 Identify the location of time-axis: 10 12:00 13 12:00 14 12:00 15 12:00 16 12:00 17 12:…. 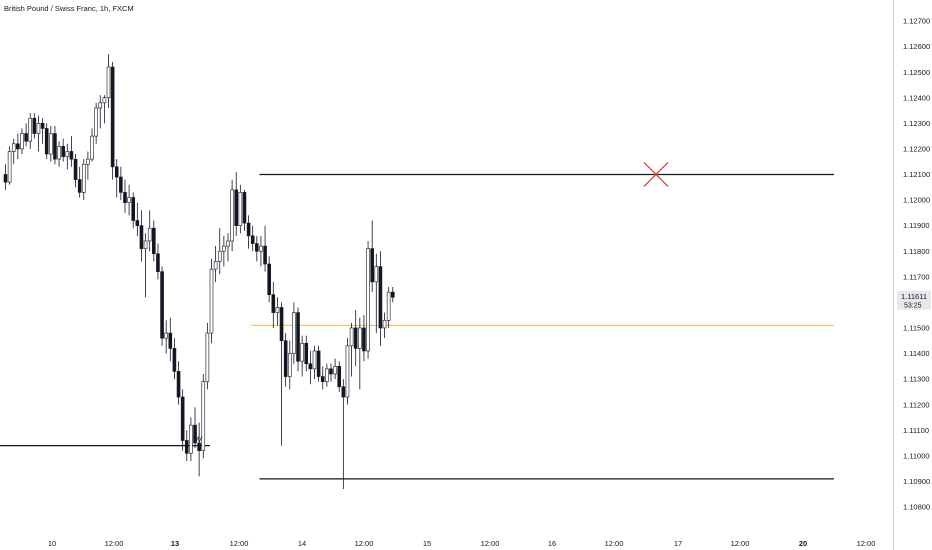
(462, 543).